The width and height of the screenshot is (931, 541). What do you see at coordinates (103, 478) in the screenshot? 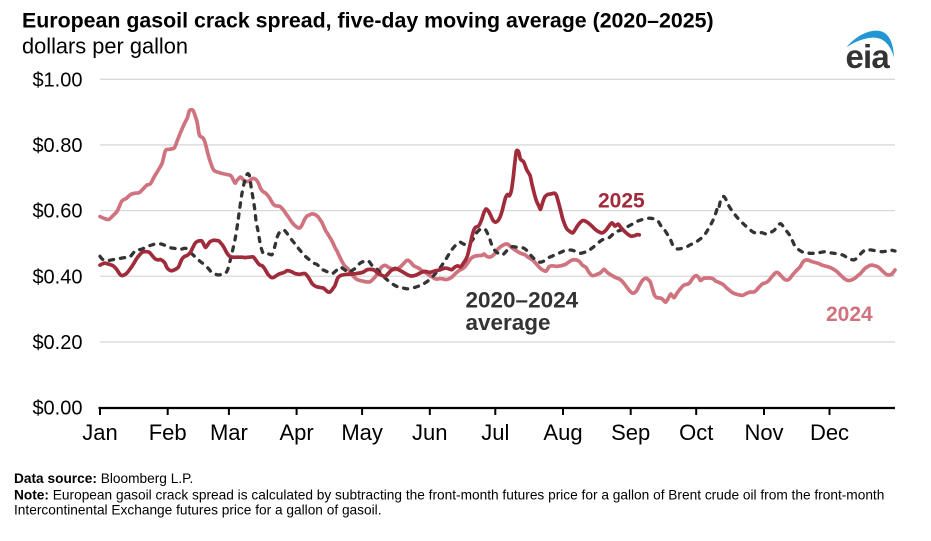
I see `svg-text: Data source: Bloomberg L.P.` at bounding box center [103, 478].